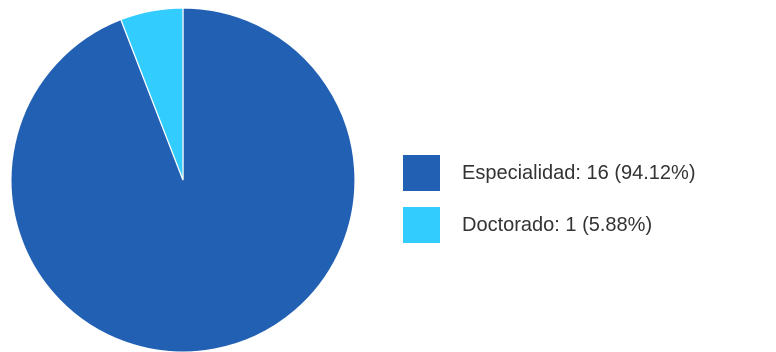  Describe the element at coordinates (557, 225) in the screenshot. I see `legend-label-doctorado: Doctorado: 1 (5.88%)` at that location.